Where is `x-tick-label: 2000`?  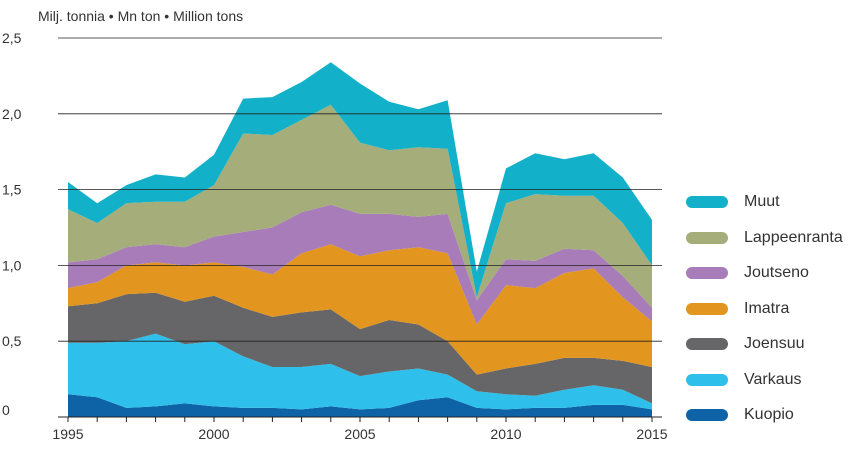
x-tick-label: 2000 is located at coordinates (213, 434).